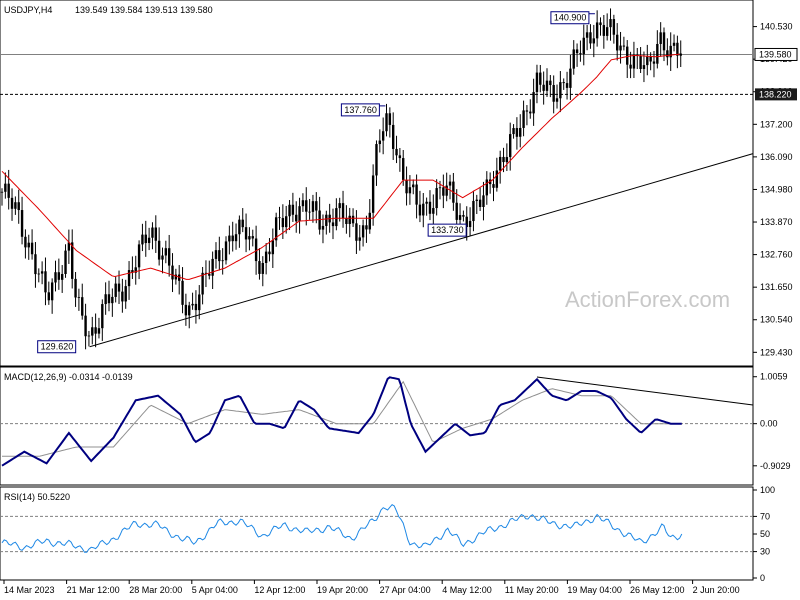 This screenshot has width=800, height=600. What do you see at coordinates (775, 94) in the screenshot?
I see `support-price-tag-label: 138.220` at bounding box center [775, 94].